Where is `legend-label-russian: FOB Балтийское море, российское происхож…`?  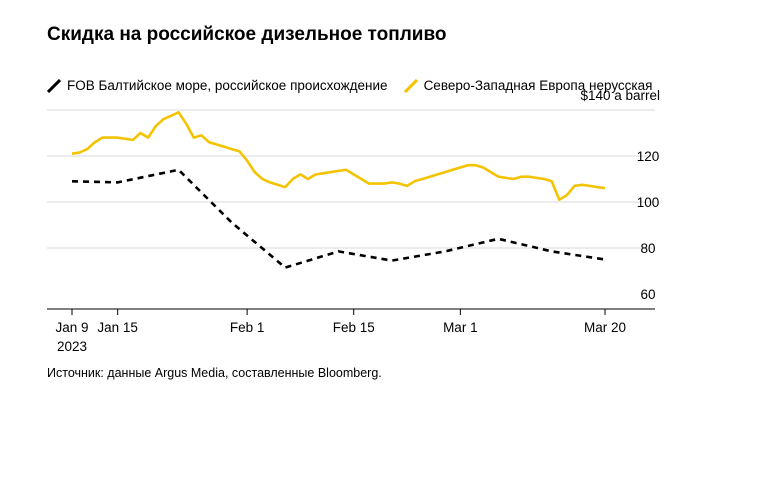
legend-label-russian: FOB Балтийское море, российское происхож… is located at coordinates (227, 85).